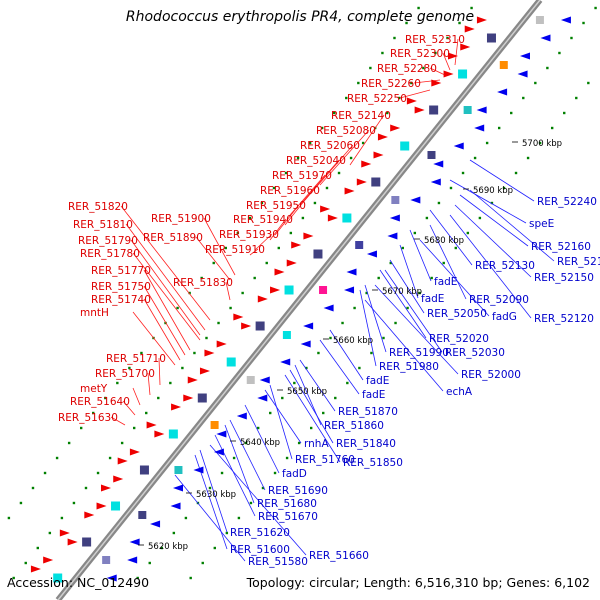 The image size is (600, 600). What do you see at coordinates (94, 389) in the screenshot?
I see `gene-label-left: metY` at bounding box center [94, 389].